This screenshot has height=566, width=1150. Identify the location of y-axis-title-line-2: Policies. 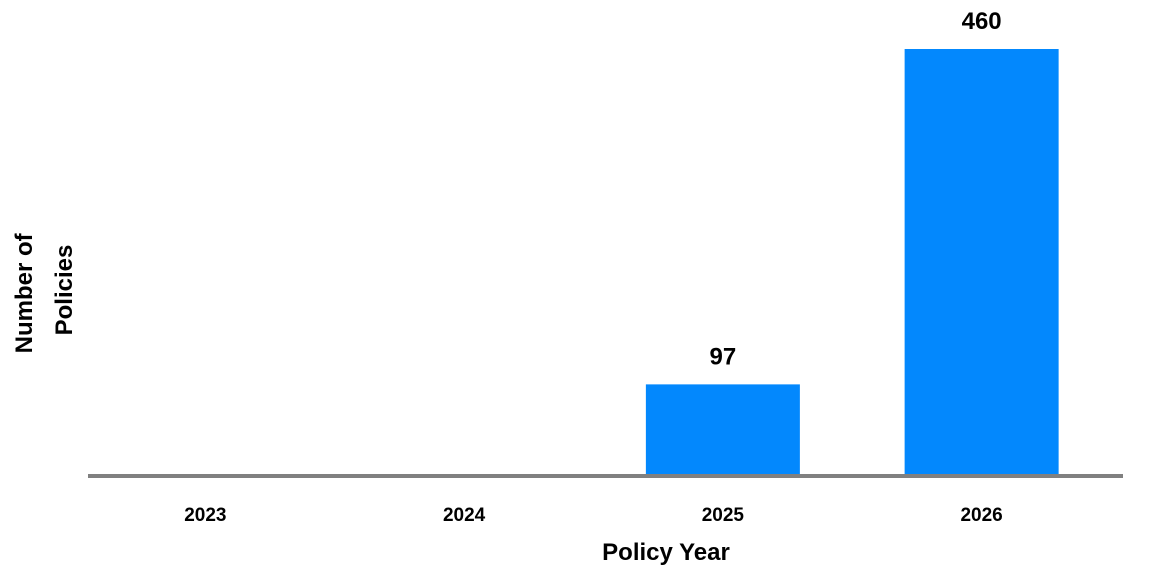
(64, 290).